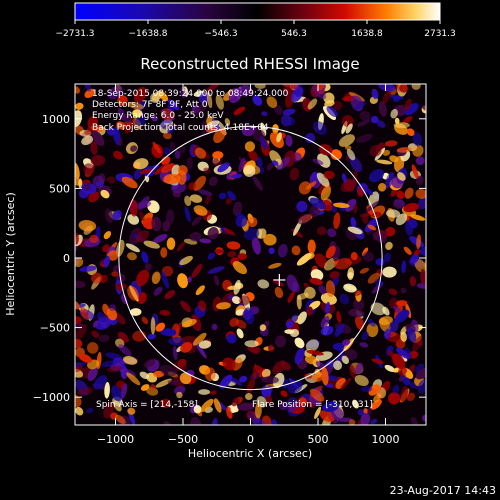  What do you see at coordinates (147, 405) in the screenshot?
I see `spin-axis-label: Spin Axis = [214,-158]` at bounding box center [147, 405].